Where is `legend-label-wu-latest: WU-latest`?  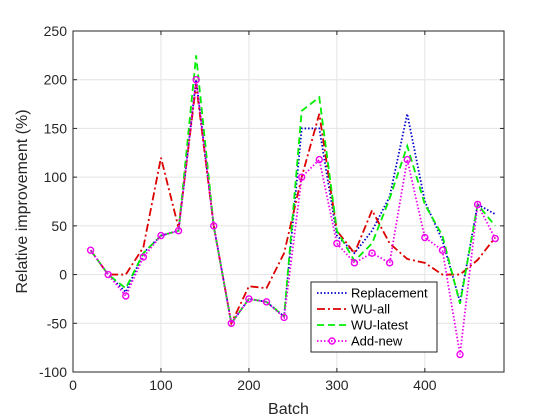
legend-label-wu-latest: WU-latest is located at coordinates (379, 325).